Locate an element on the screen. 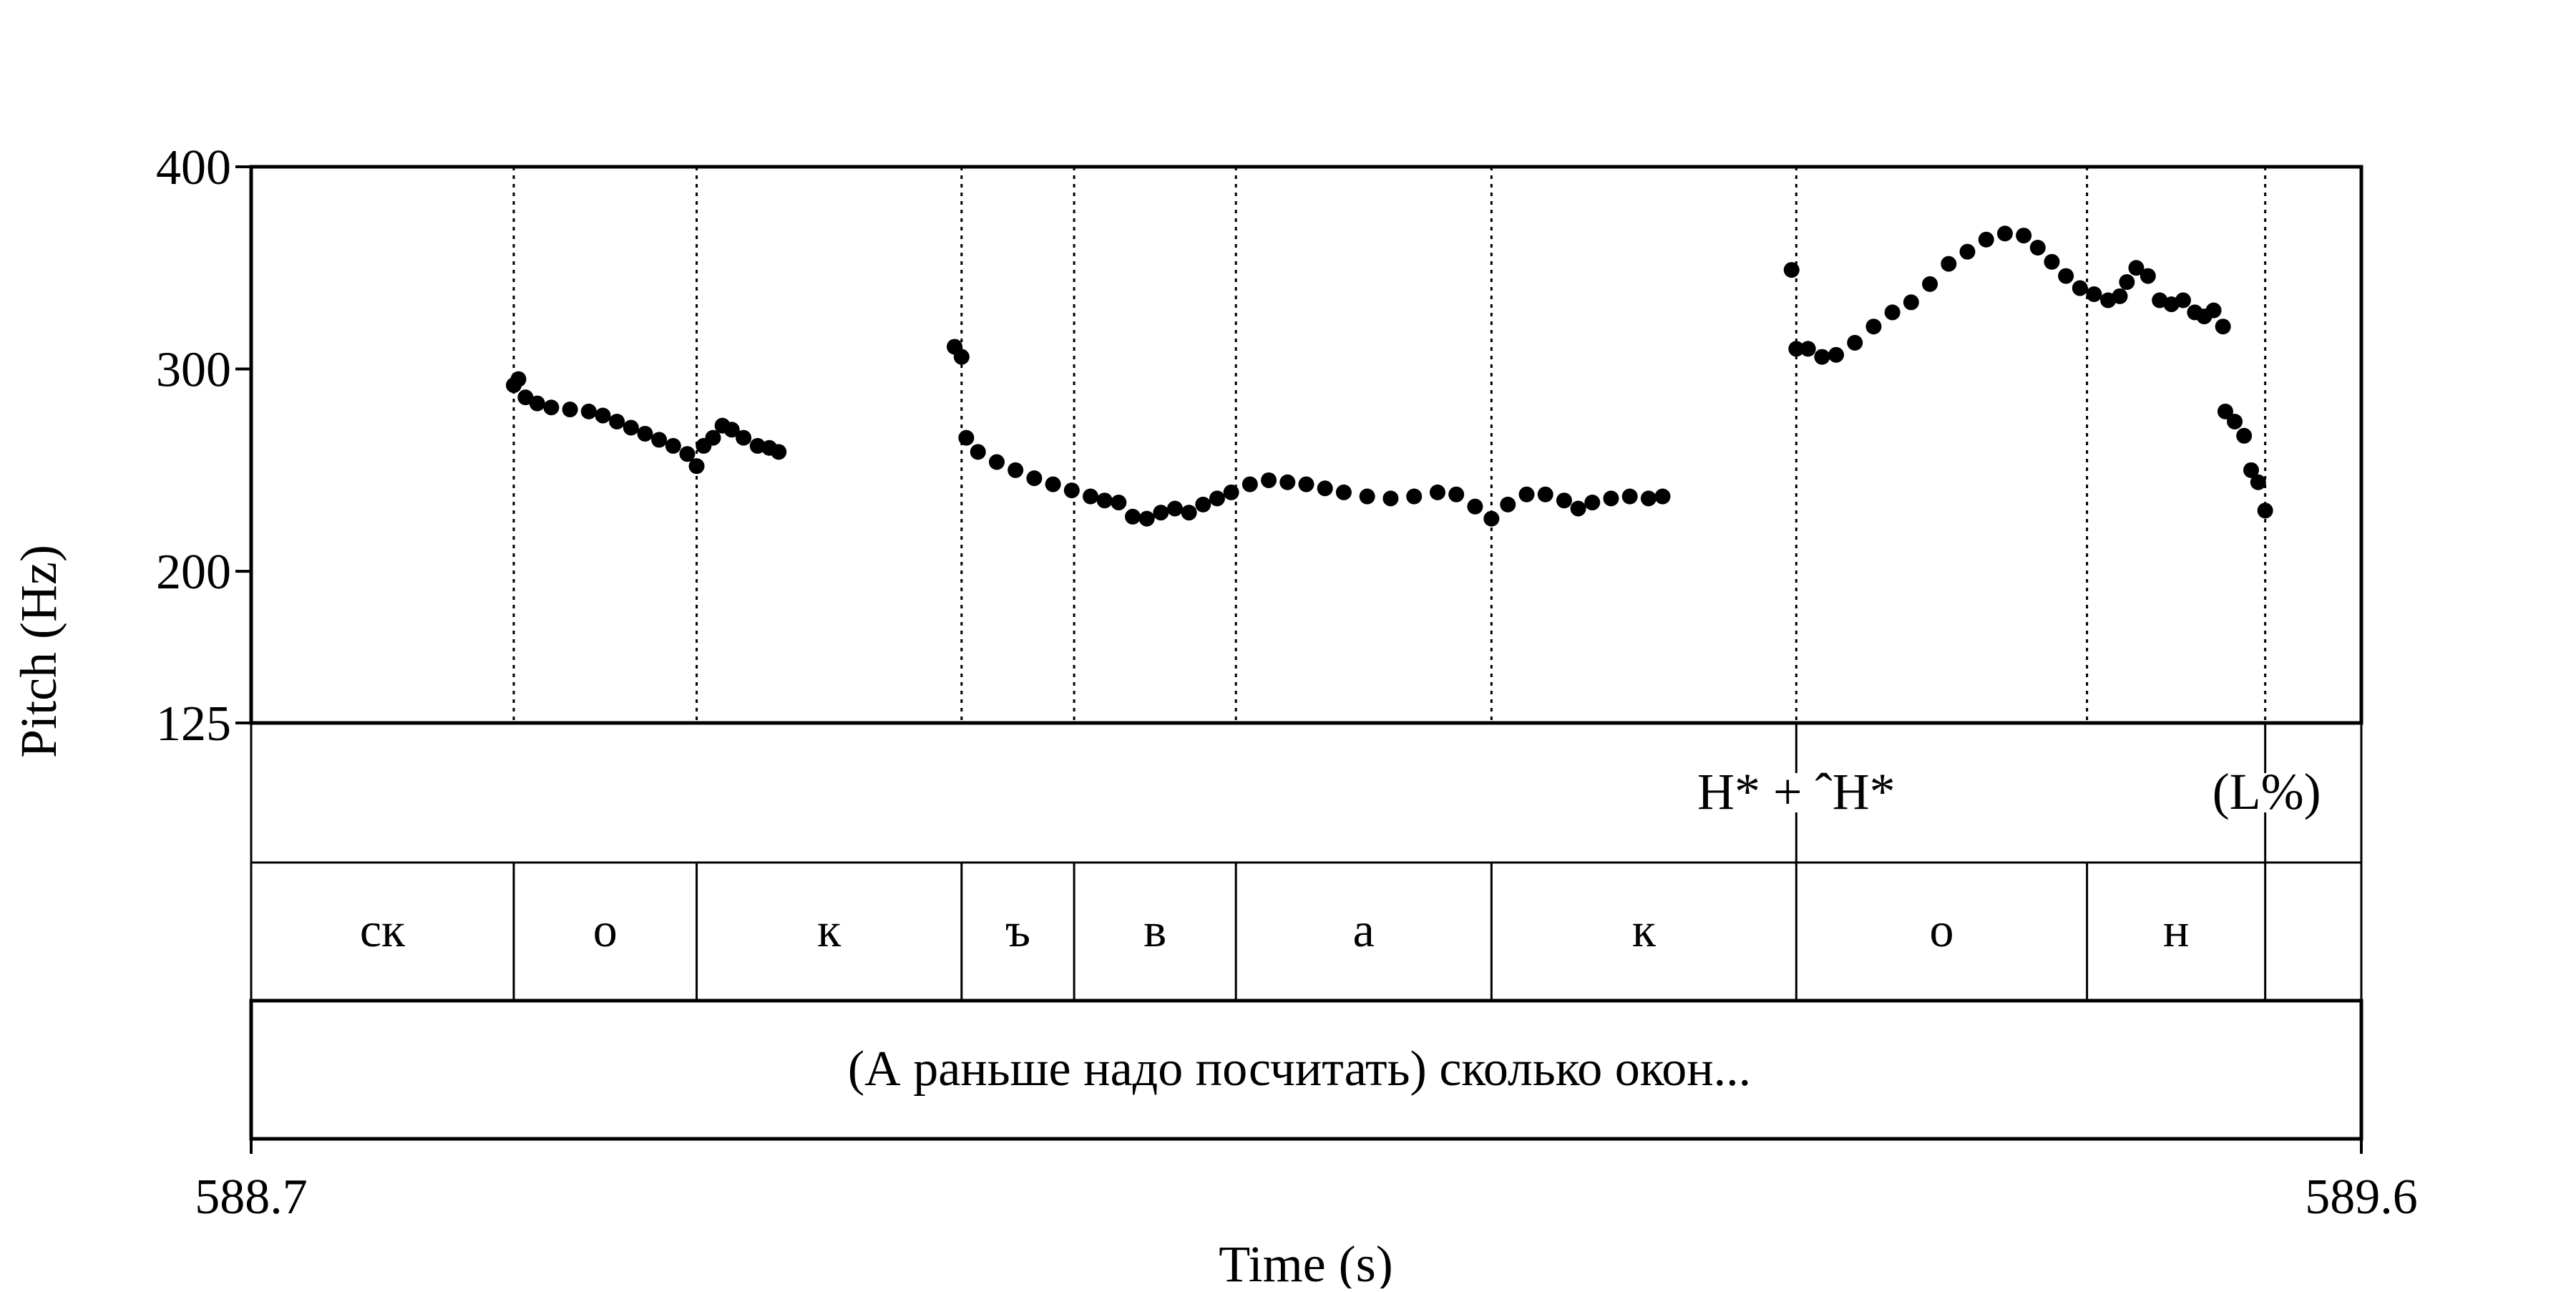 The image size is (2576, 1292). segment-label: а is located at coordinates (1364, 930).